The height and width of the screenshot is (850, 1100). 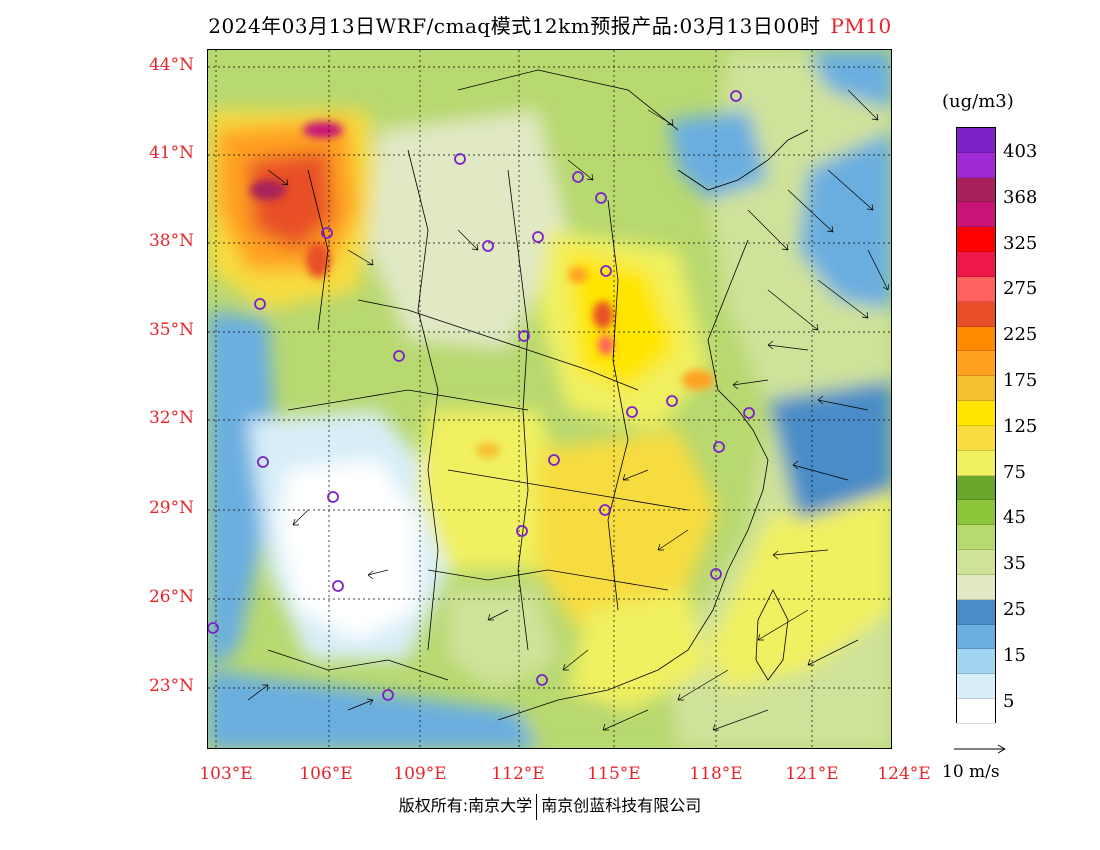 What do you see at coordinates (716, 774) in the screenshot?
I see `lon-label-118: 118°E` at bounding box center [716, 774].